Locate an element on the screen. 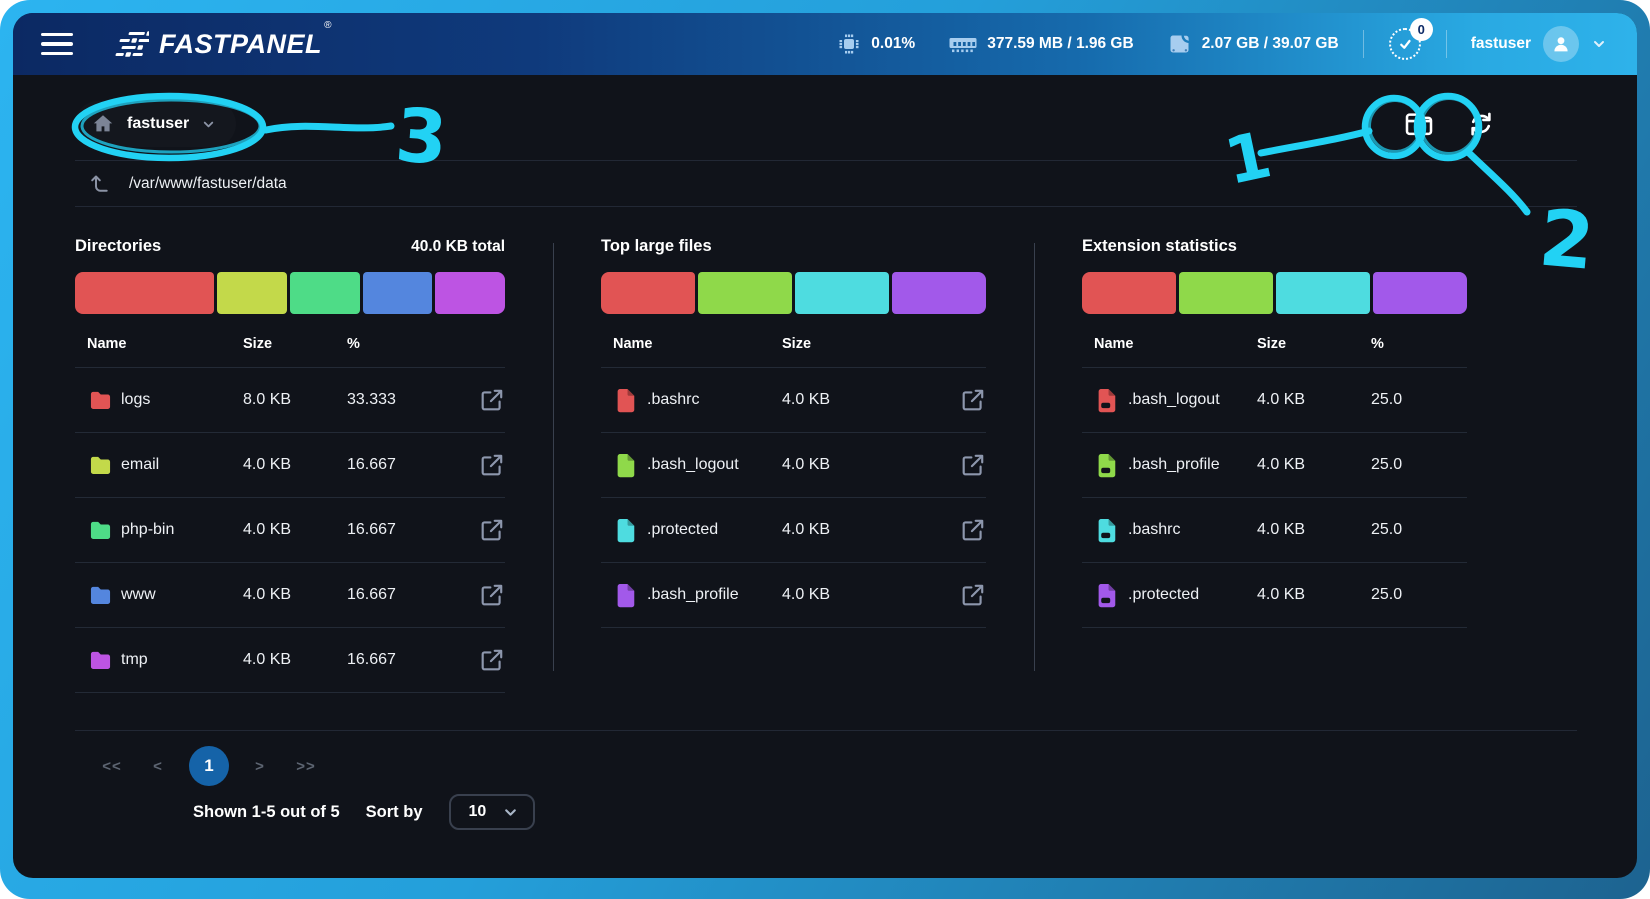 The height and width of the screenshot is (899, 1650). page-size-select: 10 is located at coordinates (492, 812).